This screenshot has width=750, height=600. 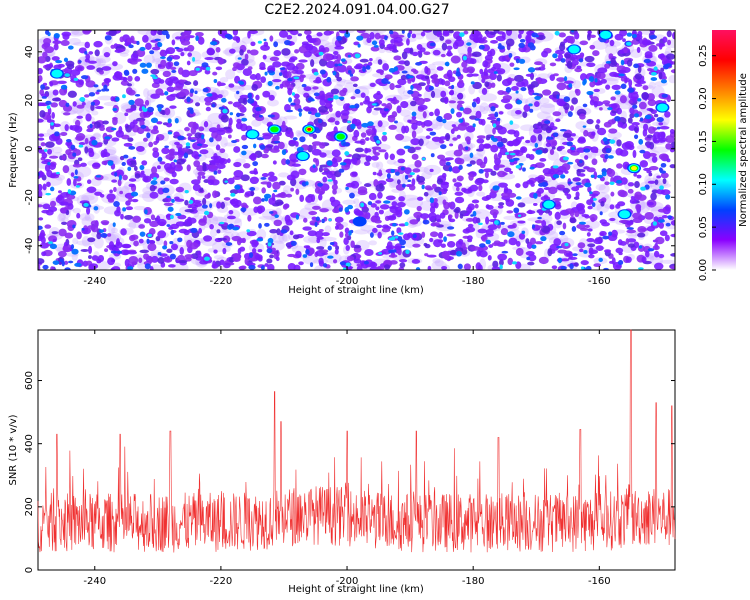 I want to click on snr-y-tick-label: 400, so click(x=29, y=443).